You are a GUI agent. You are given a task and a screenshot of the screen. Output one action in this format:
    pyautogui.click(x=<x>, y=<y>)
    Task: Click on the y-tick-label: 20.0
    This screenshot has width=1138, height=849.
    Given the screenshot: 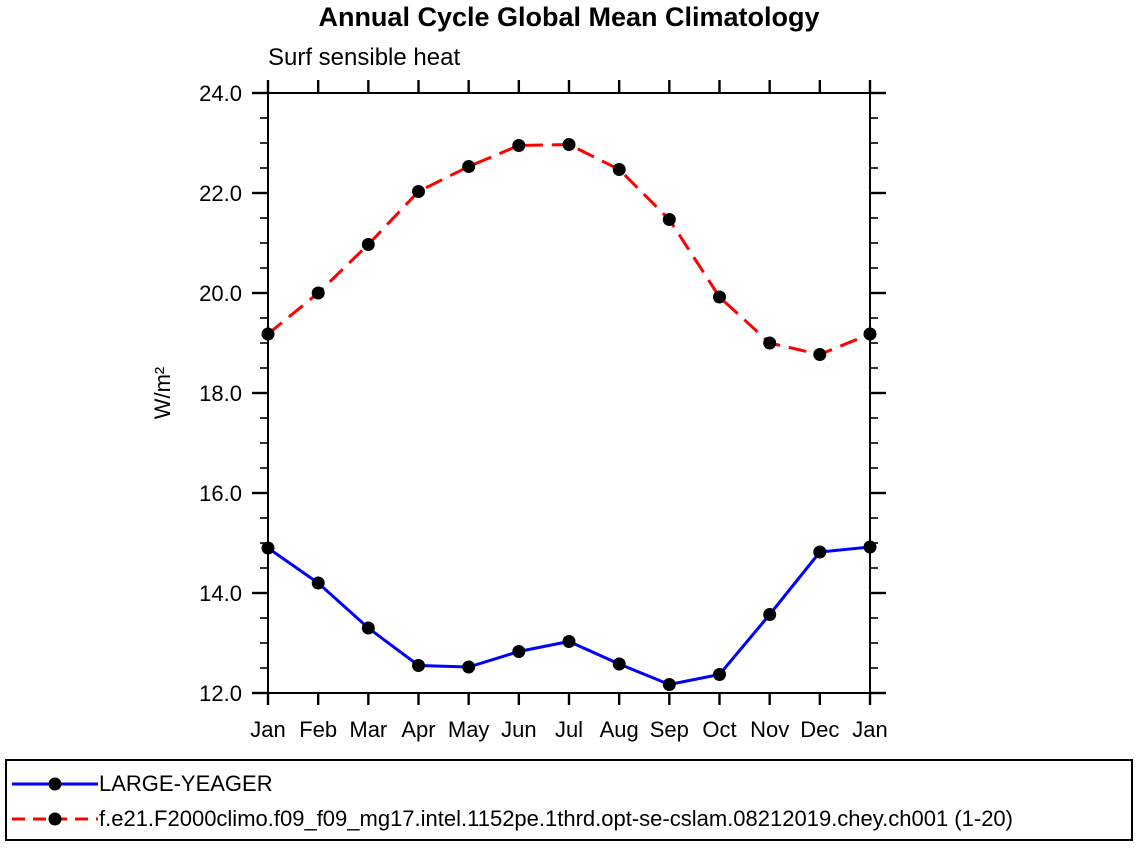 What is the action you would take?
    pyautogui.click(x=220, y=293)
    